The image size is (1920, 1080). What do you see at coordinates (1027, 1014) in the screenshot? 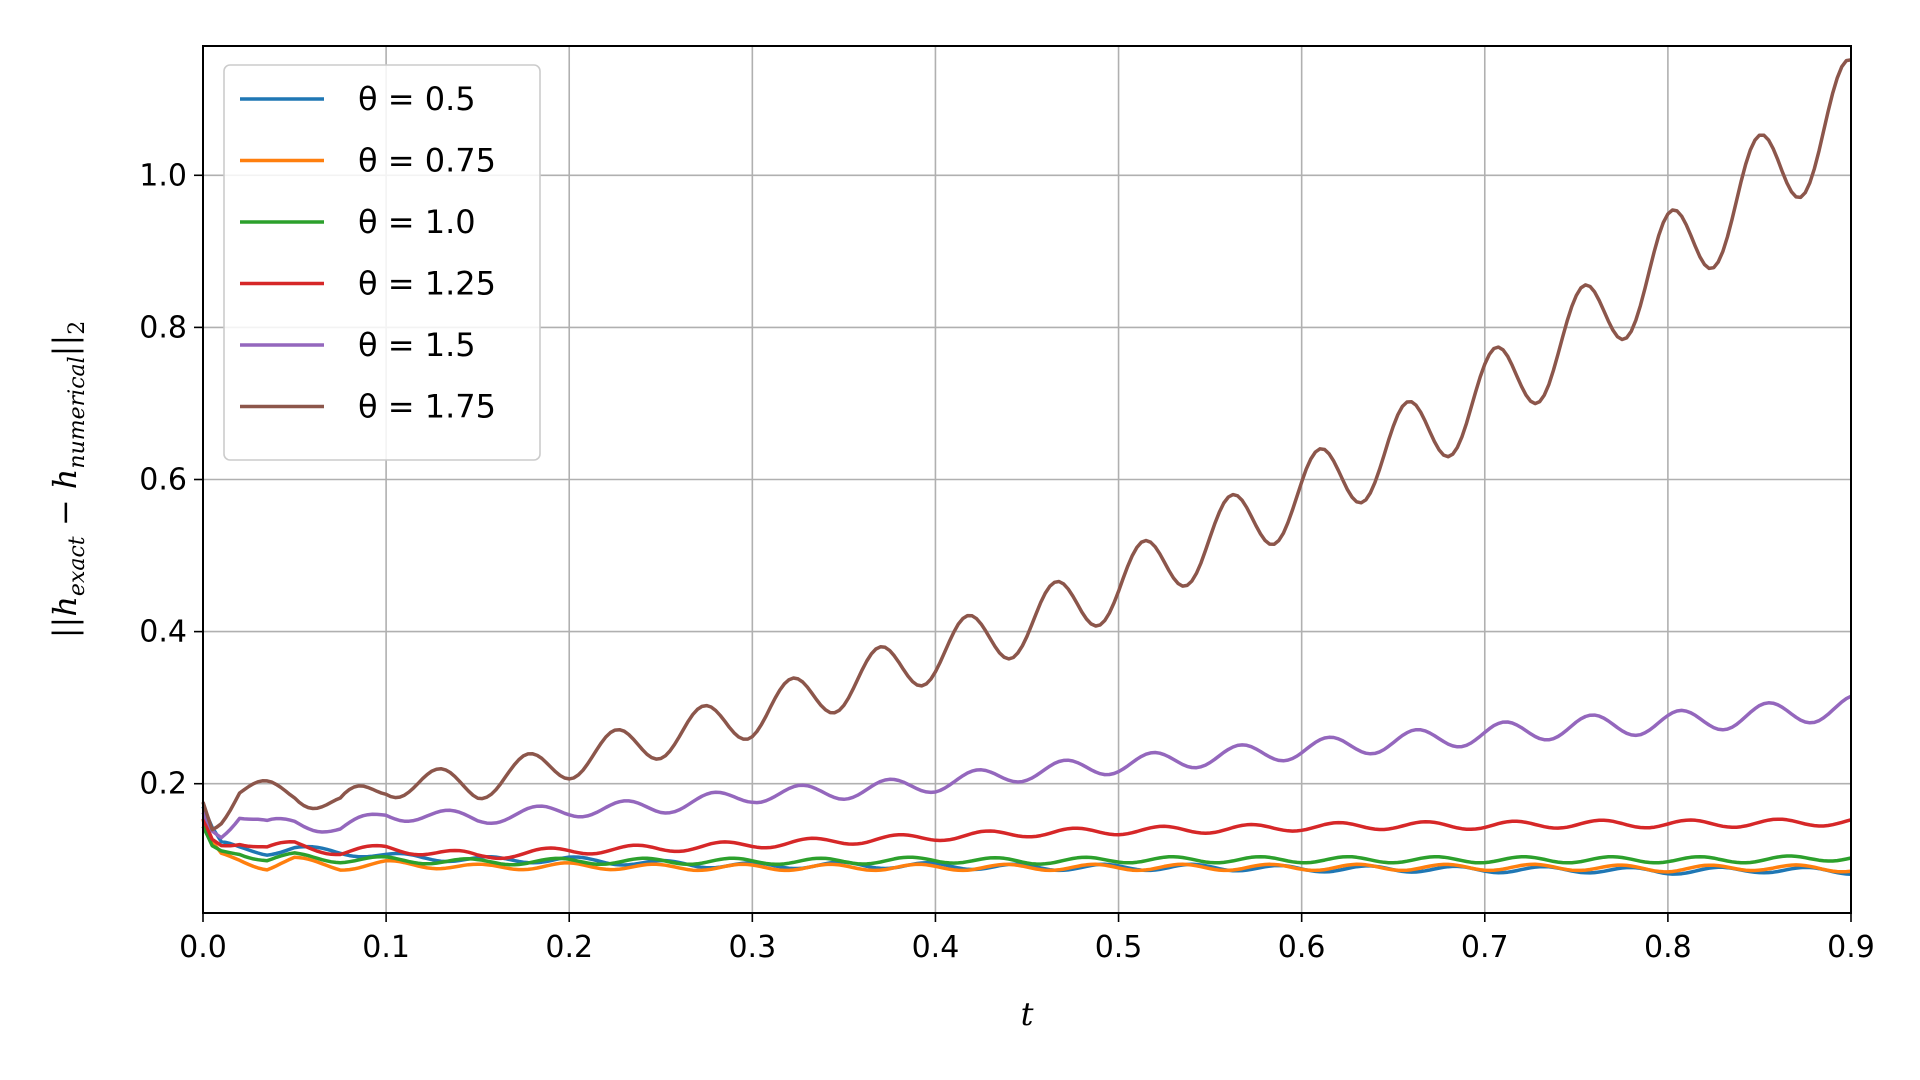
I see `x-axis-title: t` at bounding box center [1027, 1014].